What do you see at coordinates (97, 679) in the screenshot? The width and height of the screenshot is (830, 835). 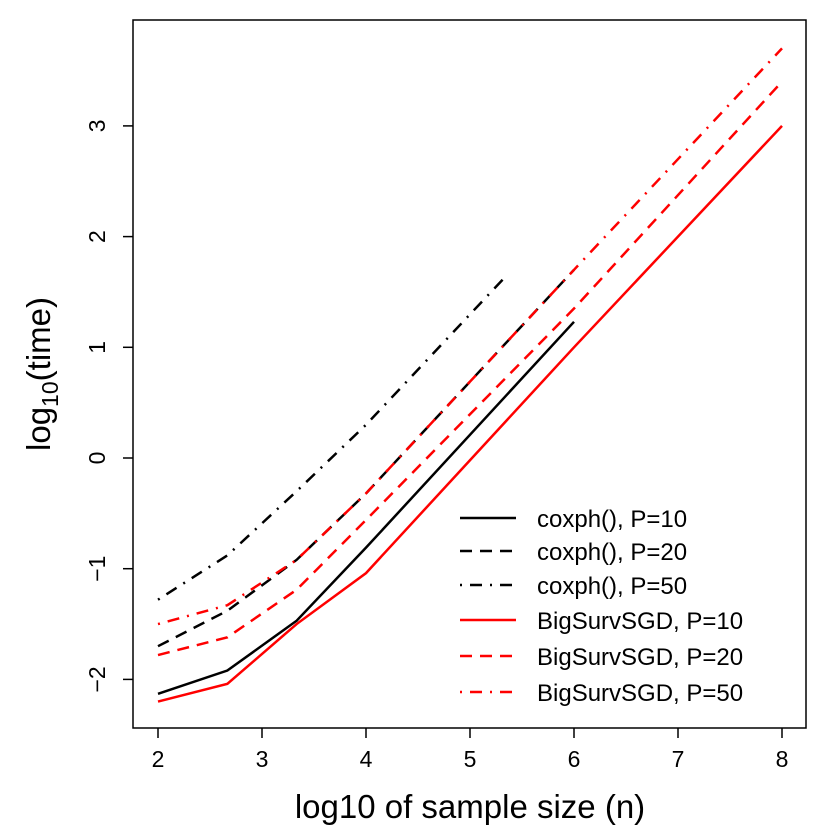 I see `y-tick-label: −2` at bounding box center [97, 679].